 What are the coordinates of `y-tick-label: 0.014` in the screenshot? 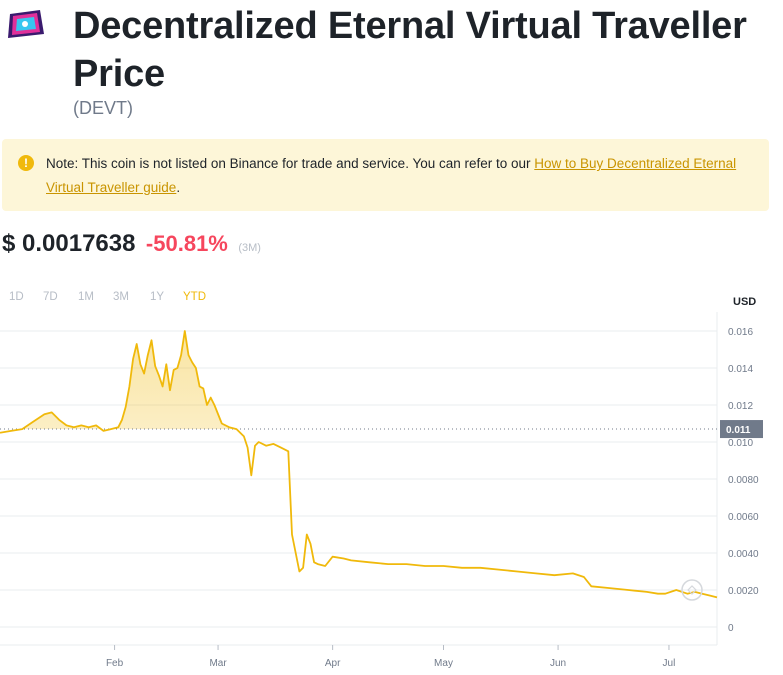 It's located at (740, 369).